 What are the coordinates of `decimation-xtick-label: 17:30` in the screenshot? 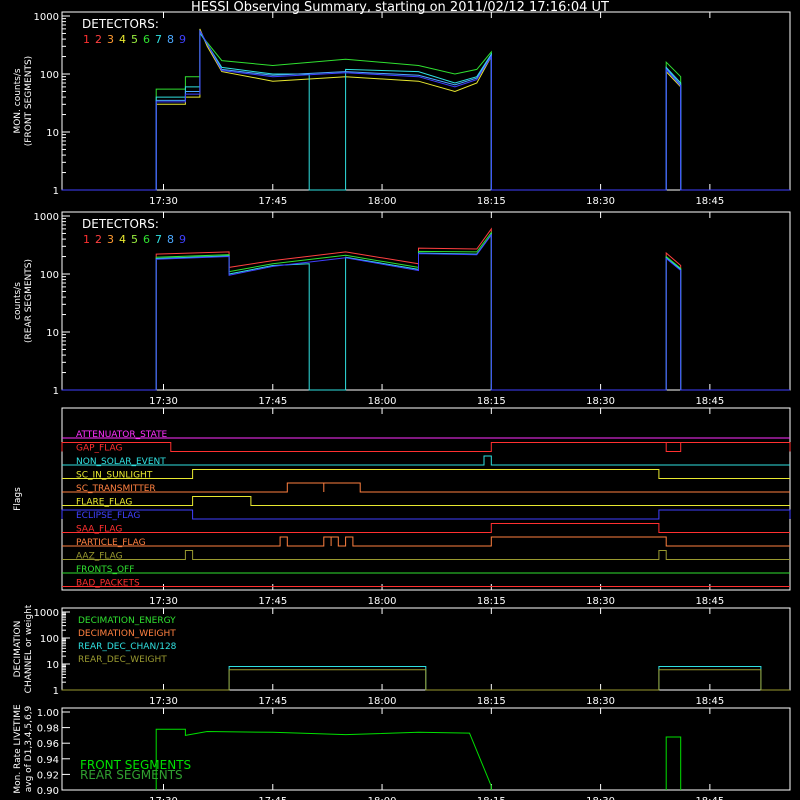 It's located at (163, 701).